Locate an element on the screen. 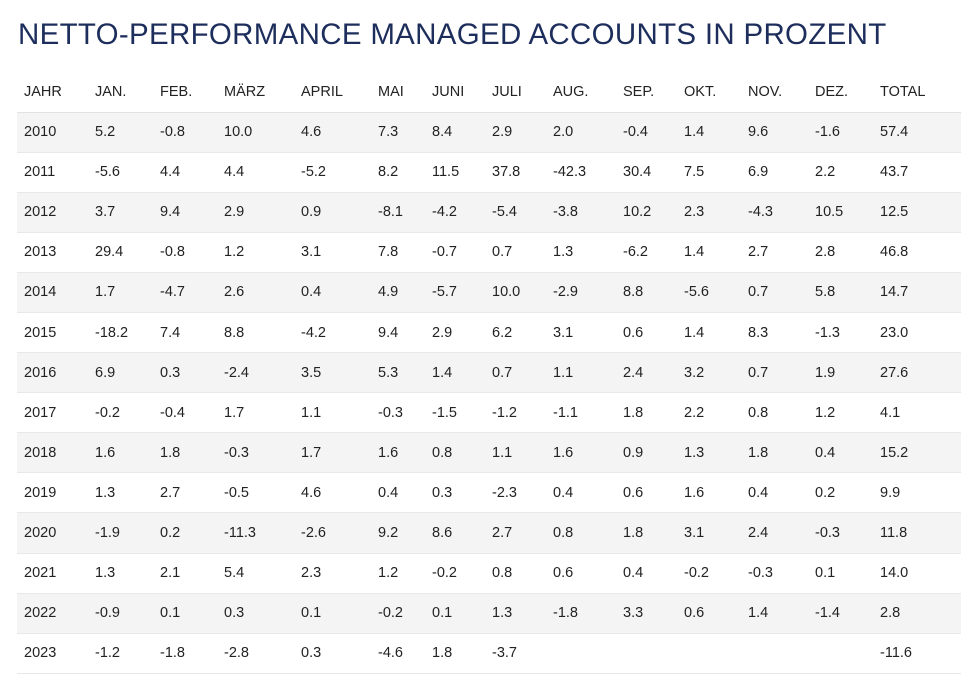 The image size is (974, 687). month-cell: -6.2 is located at coordinates (646, 252).